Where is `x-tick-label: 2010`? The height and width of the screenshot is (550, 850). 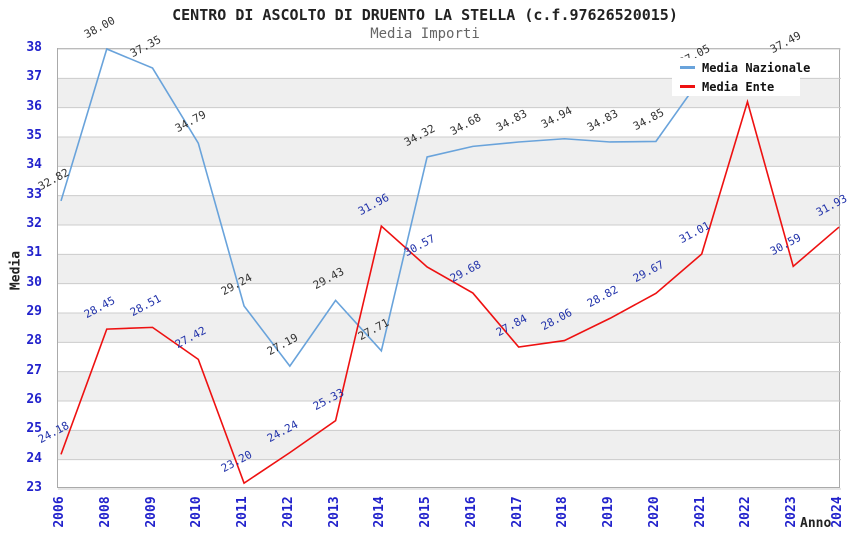 x-tick-label: 2010 is located at coordinates (197, 512).